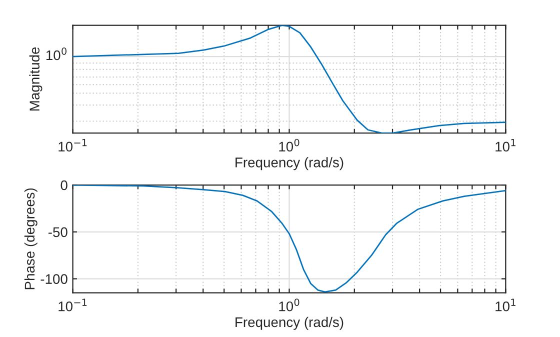  I want to click on y-axis-title: Magnitude, so click(35, 78).